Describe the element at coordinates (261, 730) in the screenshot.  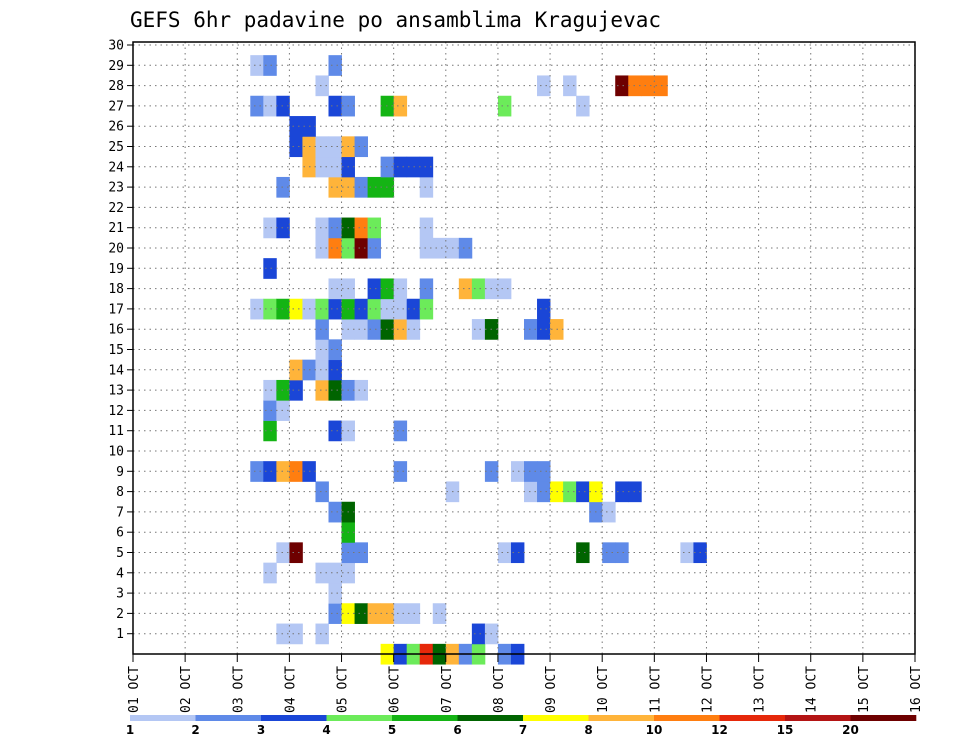
I see `legend-label: 3` at that location.